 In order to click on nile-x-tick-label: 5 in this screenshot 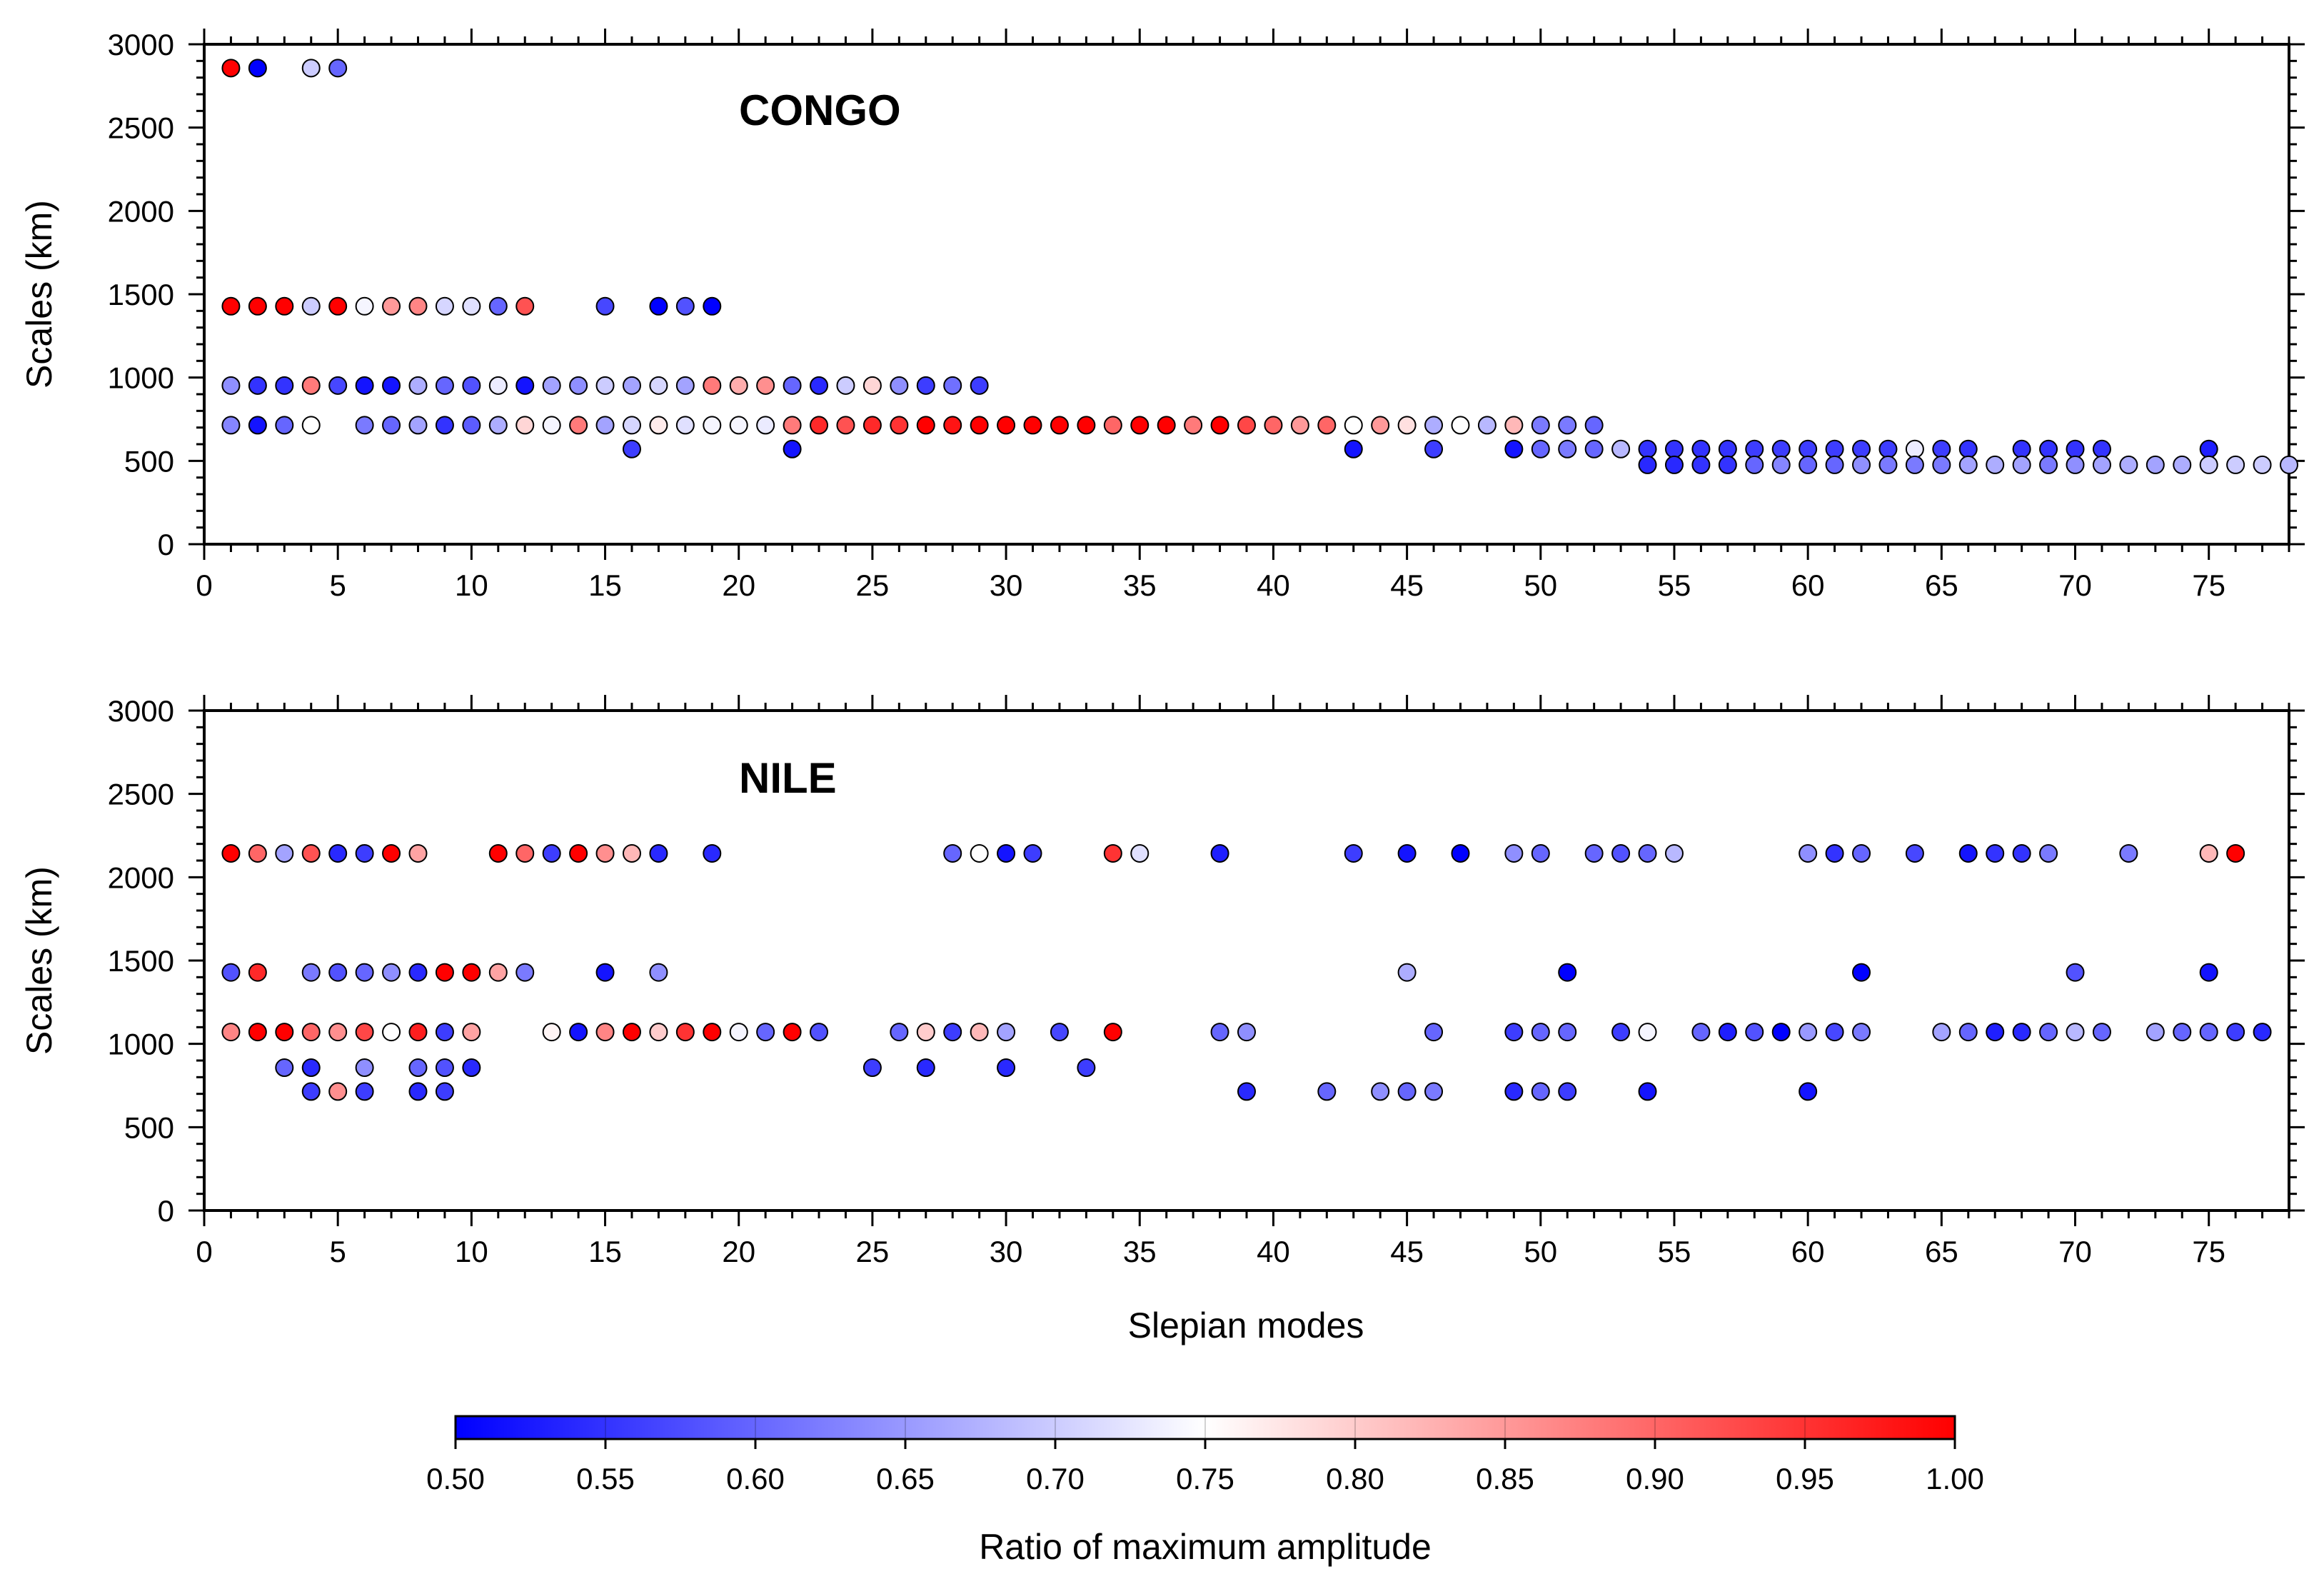, I will do `click(338, 1251)`.